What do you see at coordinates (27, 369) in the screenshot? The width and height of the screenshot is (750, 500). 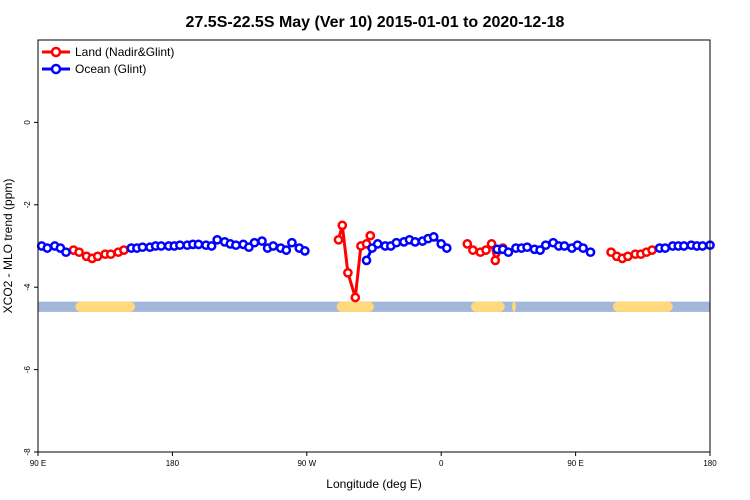 I see `y-tick-label: -6` at bounding box center [27, 369].